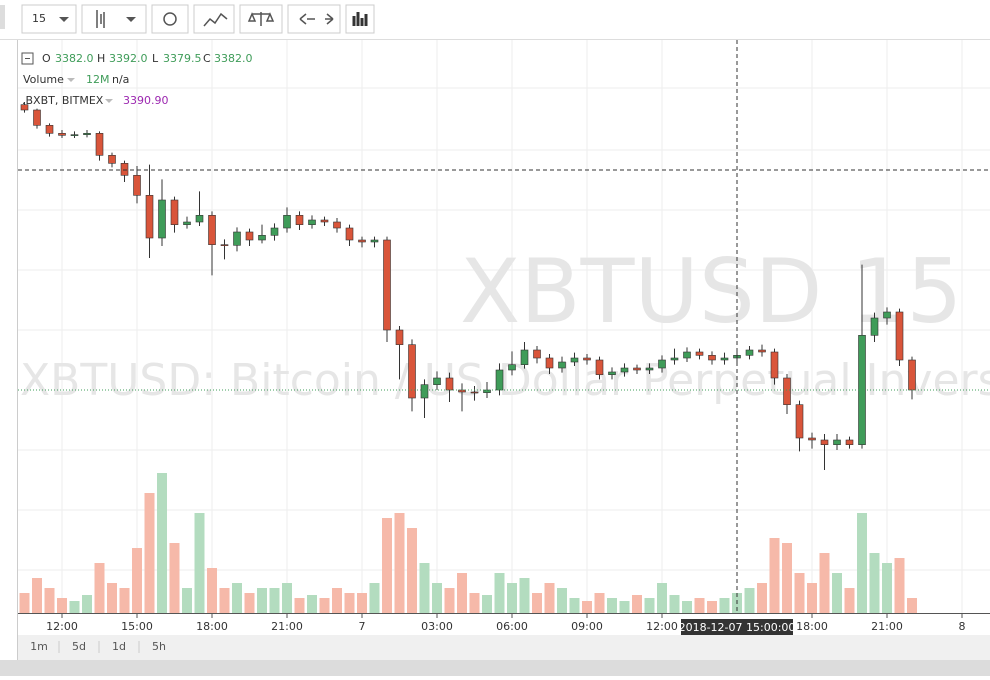 The width and height of the screenshot is (990, 680). What do you see at coordinates (119, 646) in the screenshot?
I see `range-button: 1d` at bounding box center [119, 646].